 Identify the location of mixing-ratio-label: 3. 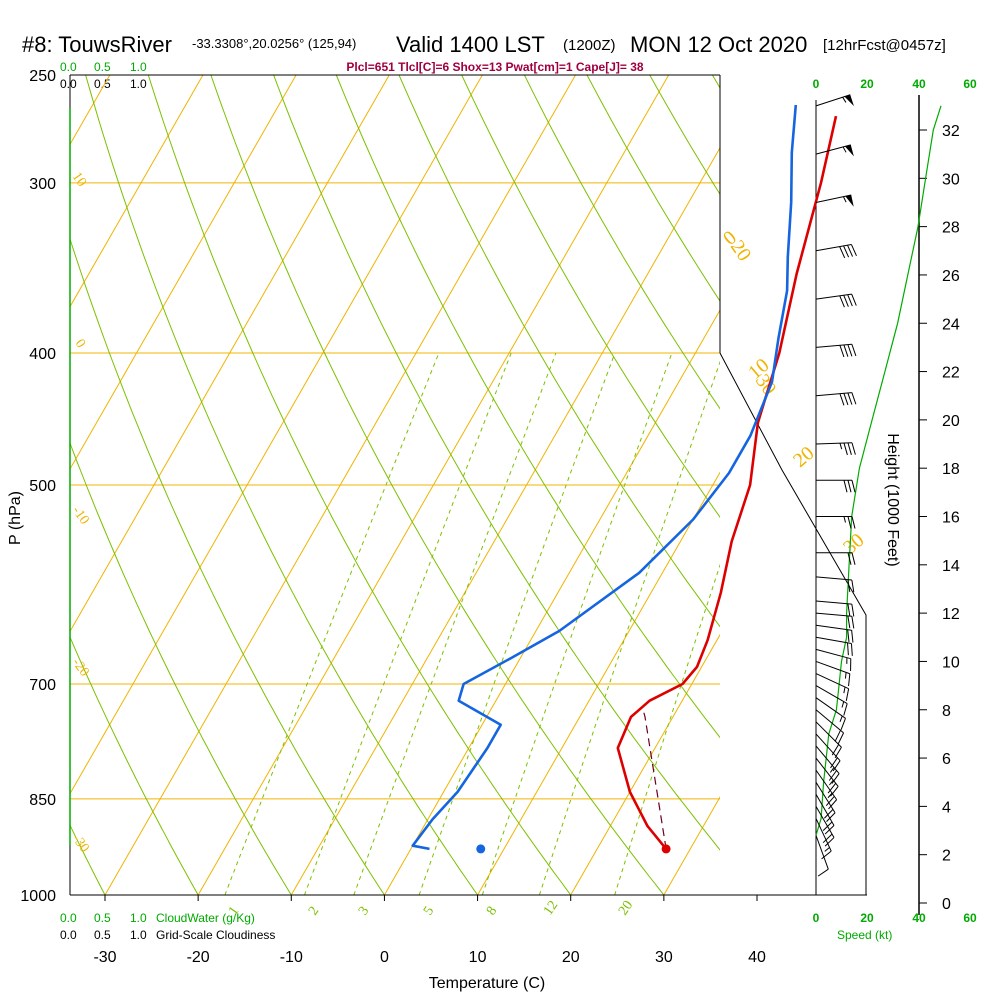
(364, 911).